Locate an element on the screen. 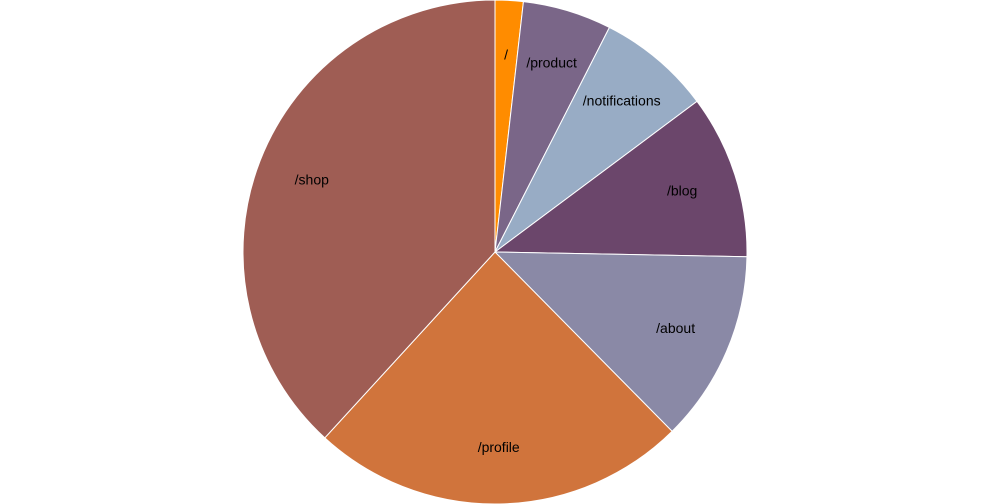 The width and height of the screenshot is (990, 504). pie-slice-blog is located at coordinates (620, 179).